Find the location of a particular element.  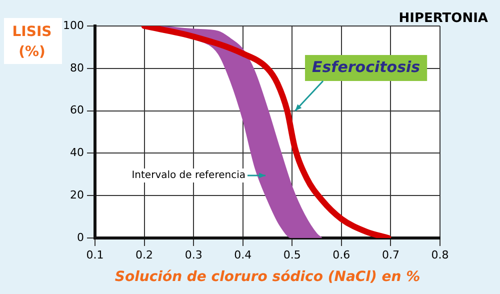

x-tick-label: 0.5 is located at coordinates (292, 255).